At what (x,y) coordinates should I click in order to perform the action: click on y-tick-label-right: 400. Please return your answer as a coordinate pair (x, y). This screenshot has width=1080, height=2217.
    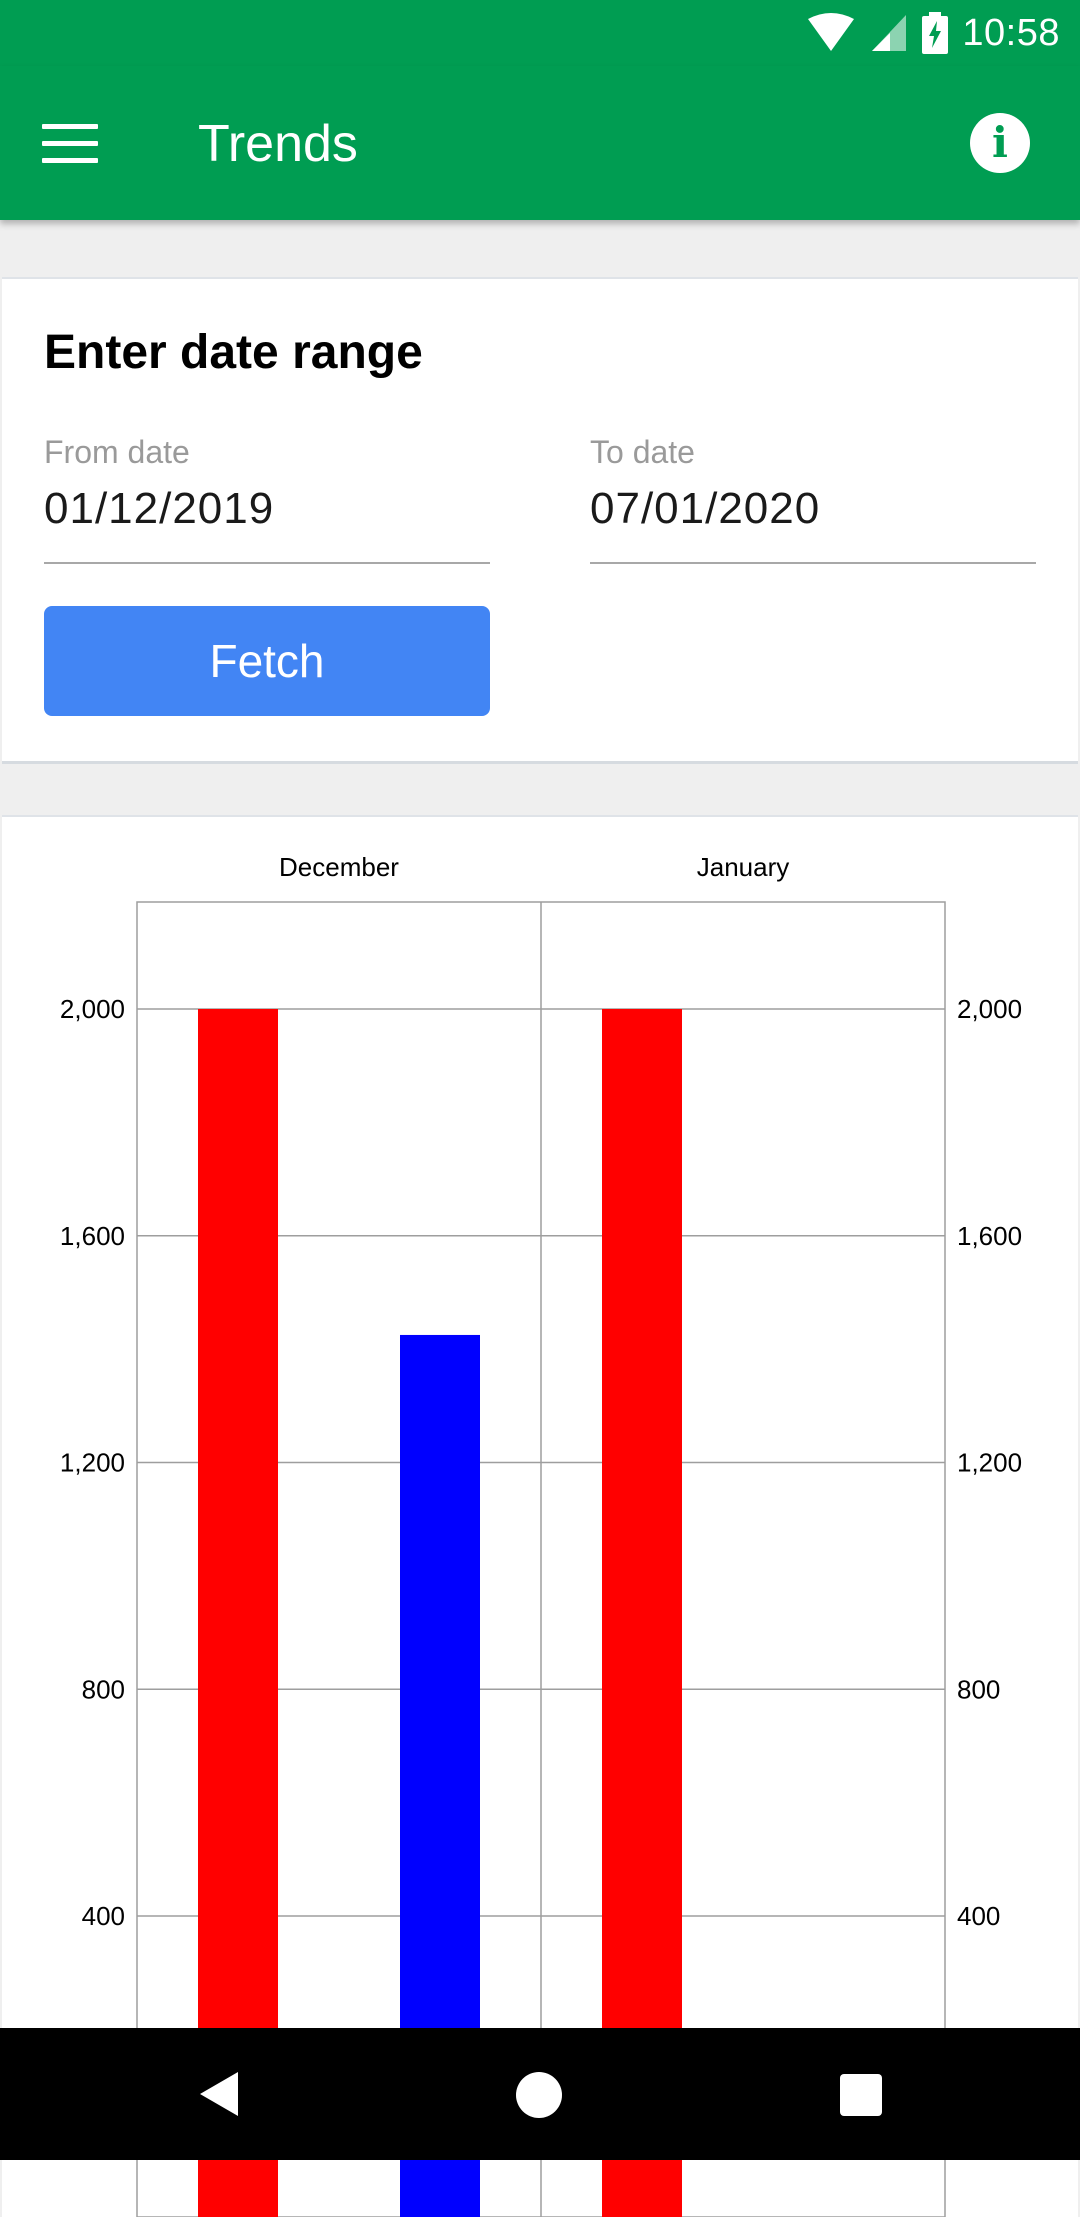
    Looking at the image, I should click on (978, 1916).